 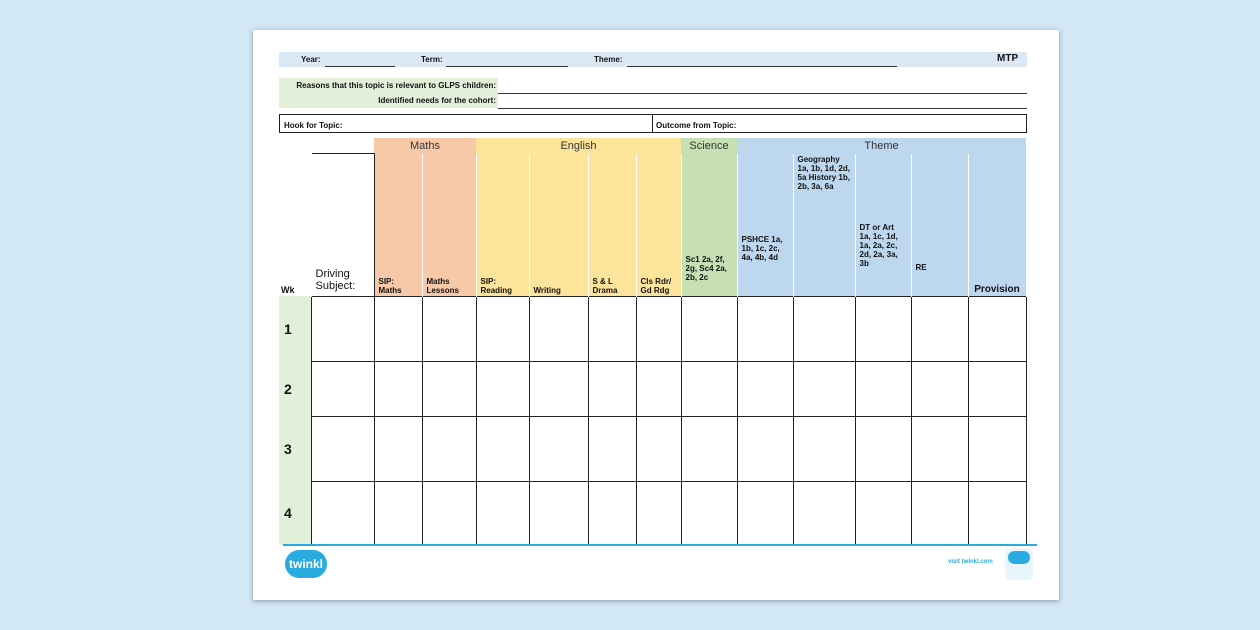 I want to click on week-row: 1, so click(x=653, y=328).